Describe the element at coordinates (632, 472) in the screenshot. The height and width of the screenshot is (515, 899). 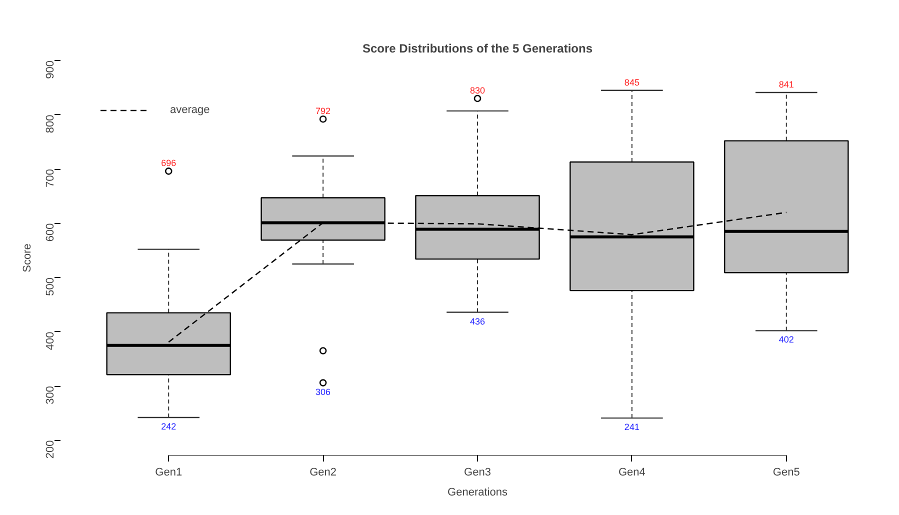
I see `x-tick-label: Gen4` at that location.